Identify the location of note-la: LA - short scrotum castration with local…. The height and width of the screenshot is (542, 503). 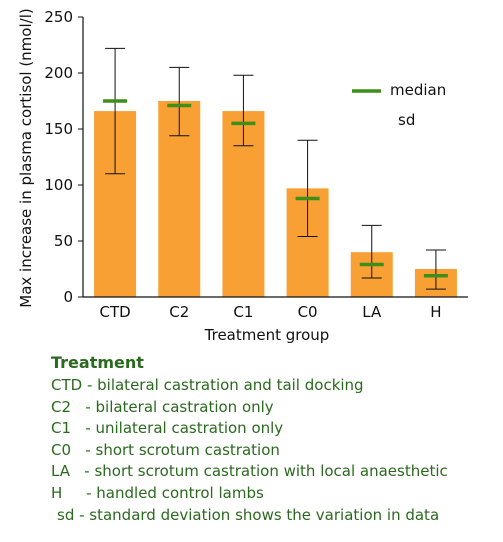
(249, 471).